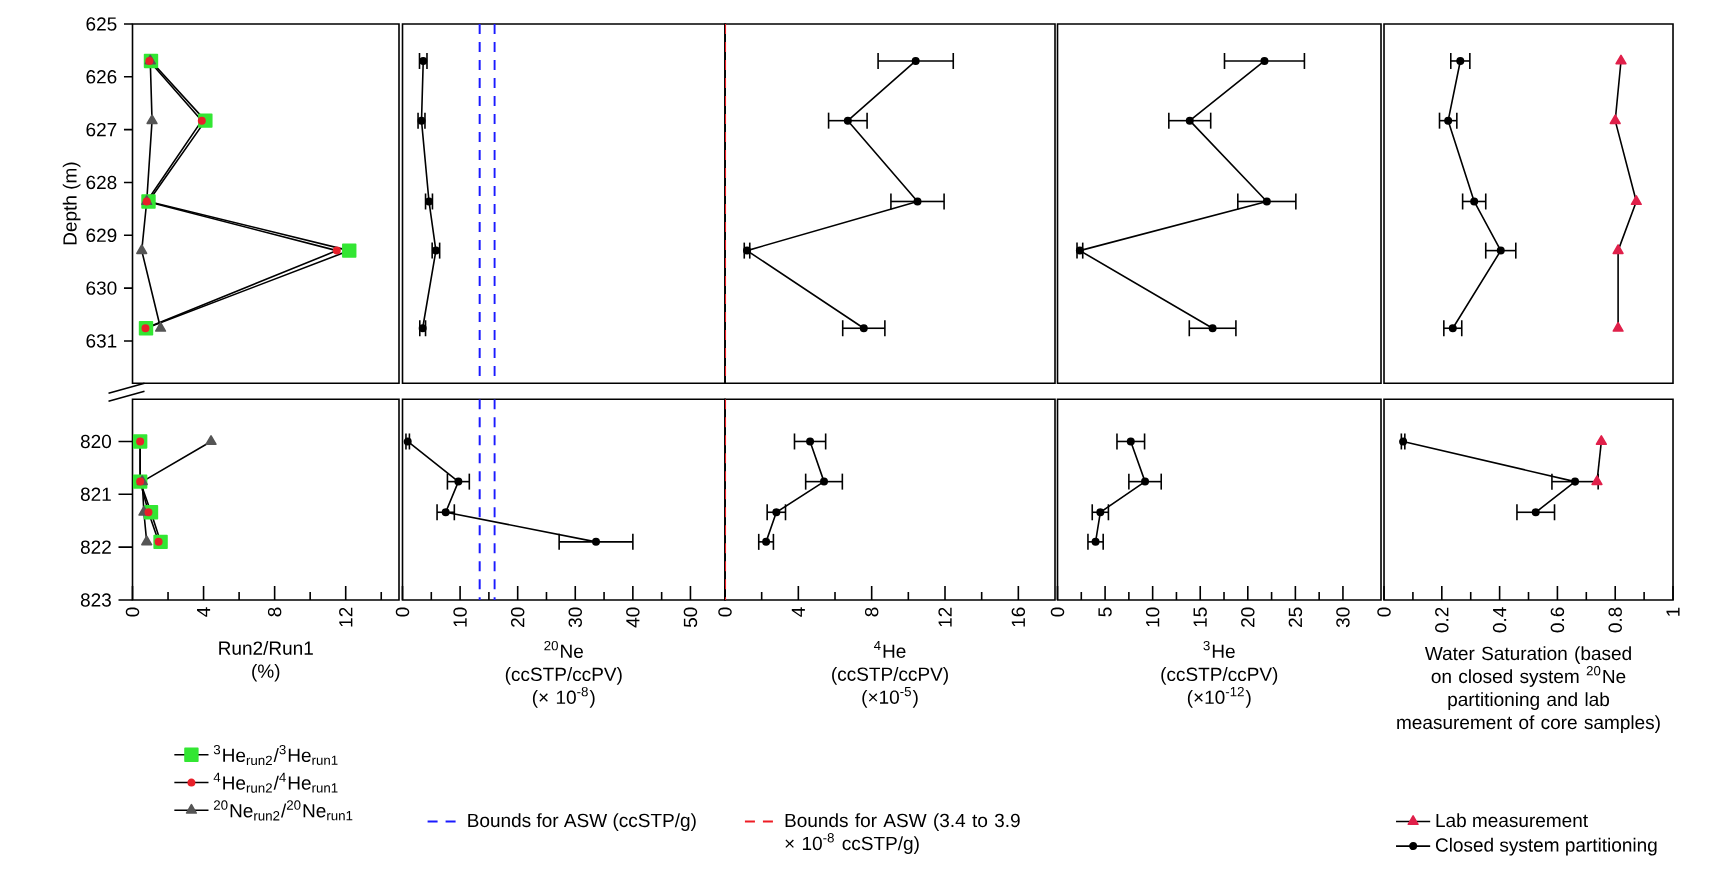  What do you see at coordinates (275, 755) in the screenshot?
I see `legend-label: $^{3}$He$_{run2}$/$^{3}$He$_{run1}$` at bounding box center [275, 755].